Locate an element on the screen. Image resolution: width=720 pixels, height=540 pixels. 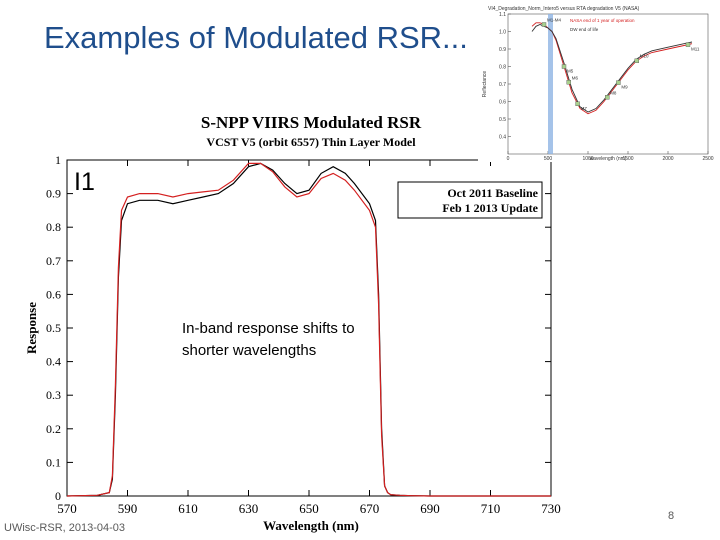
y-tick-label: 0.8 is located at coordinates (53, 227).